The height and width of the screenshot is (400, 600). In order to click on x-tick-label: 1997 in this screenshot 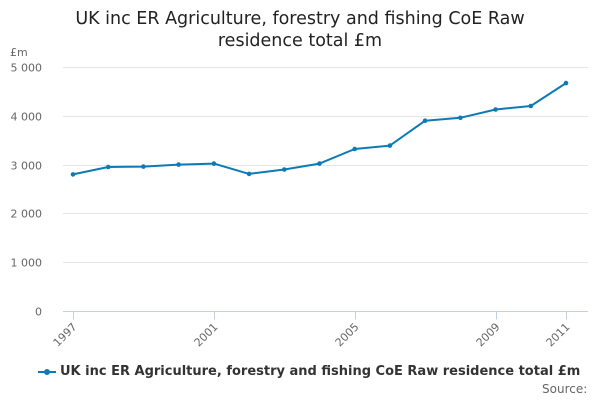, I will do `click(65, 334)`.